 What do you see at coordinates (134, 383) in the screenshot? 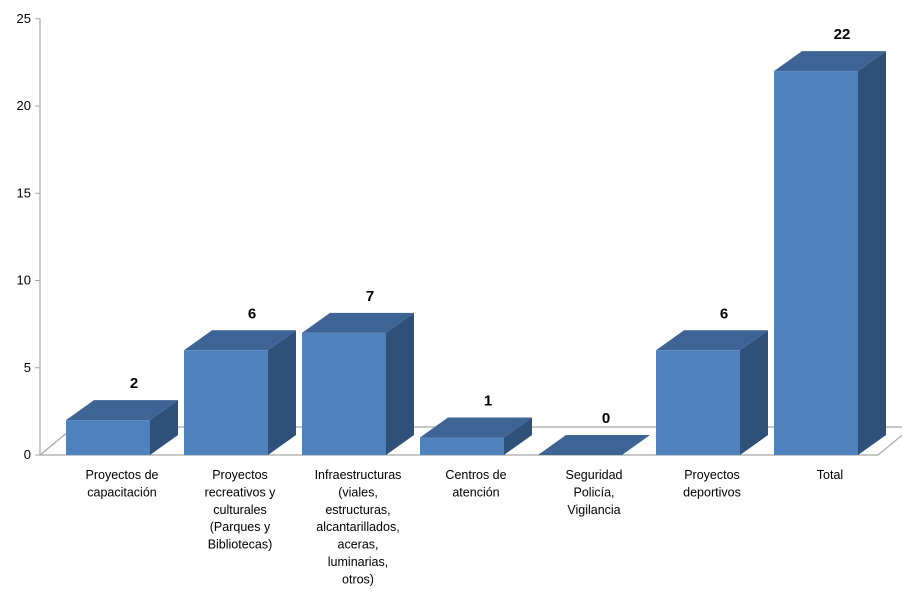
I see `data-label: 2` at bounding box center [134, 383].